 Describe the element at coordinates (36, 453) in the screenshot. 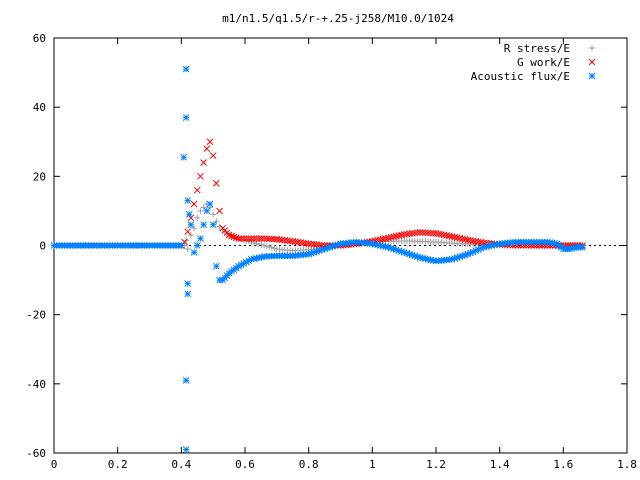

I see `y-tick-label: -60` at that location.